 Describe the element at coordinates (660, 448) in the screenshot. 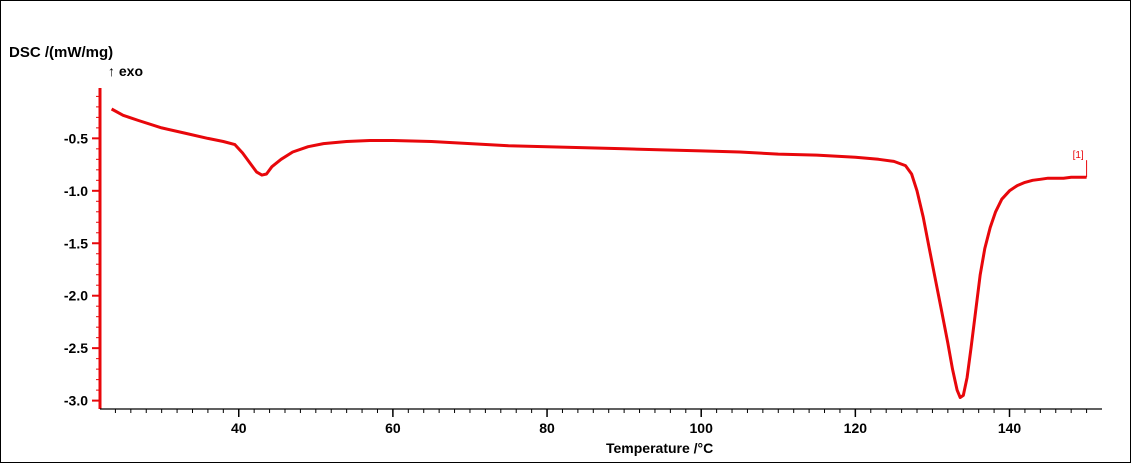

I see `x-axis-label: Temperature /°C` at that location.